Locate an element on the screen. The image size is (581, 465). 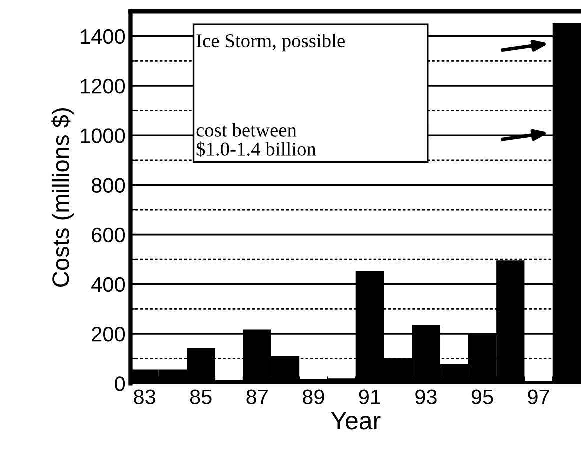
x-axis-title: Year is located at coordinates (356, 421).